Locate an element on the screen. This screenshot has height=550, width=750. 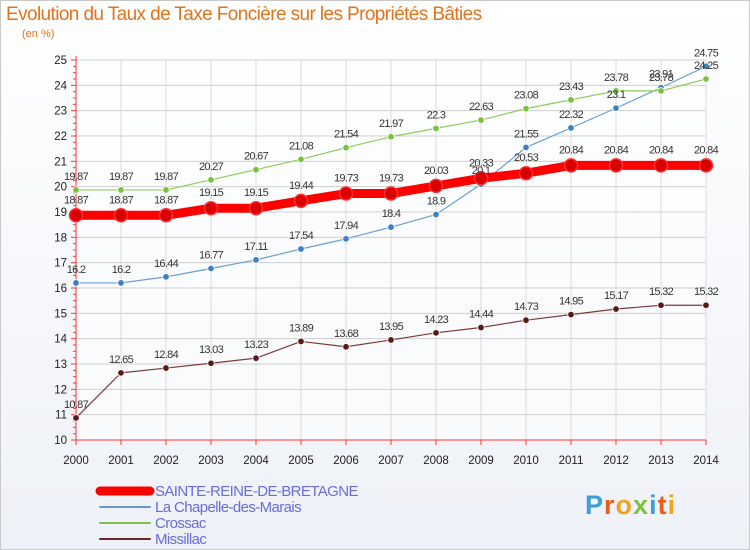
y-tick-label: 14 is located at coordinates (60, 340).